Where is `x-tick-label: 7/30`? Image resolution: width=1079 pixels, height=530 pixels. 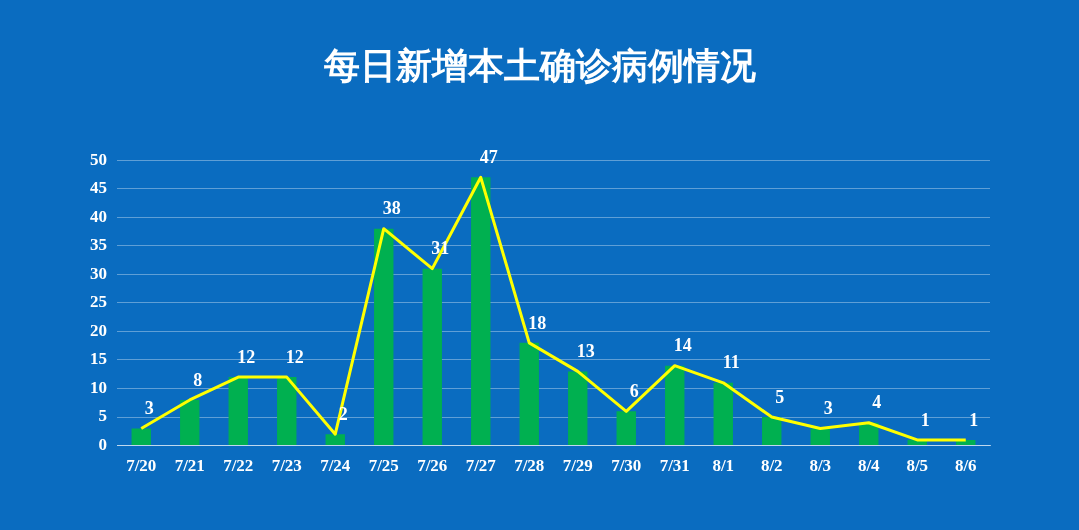
x-tick-label: 7/30 is located at coordinates (626, 466).